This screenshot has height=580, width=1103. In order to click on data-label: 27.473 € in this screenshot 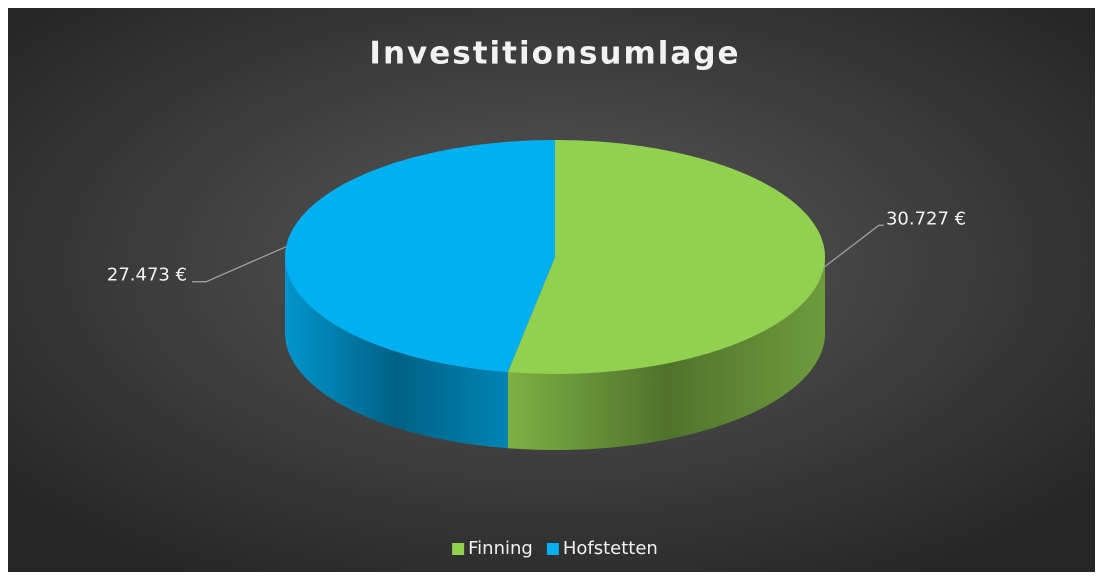, I will do `click(147, 275)`.